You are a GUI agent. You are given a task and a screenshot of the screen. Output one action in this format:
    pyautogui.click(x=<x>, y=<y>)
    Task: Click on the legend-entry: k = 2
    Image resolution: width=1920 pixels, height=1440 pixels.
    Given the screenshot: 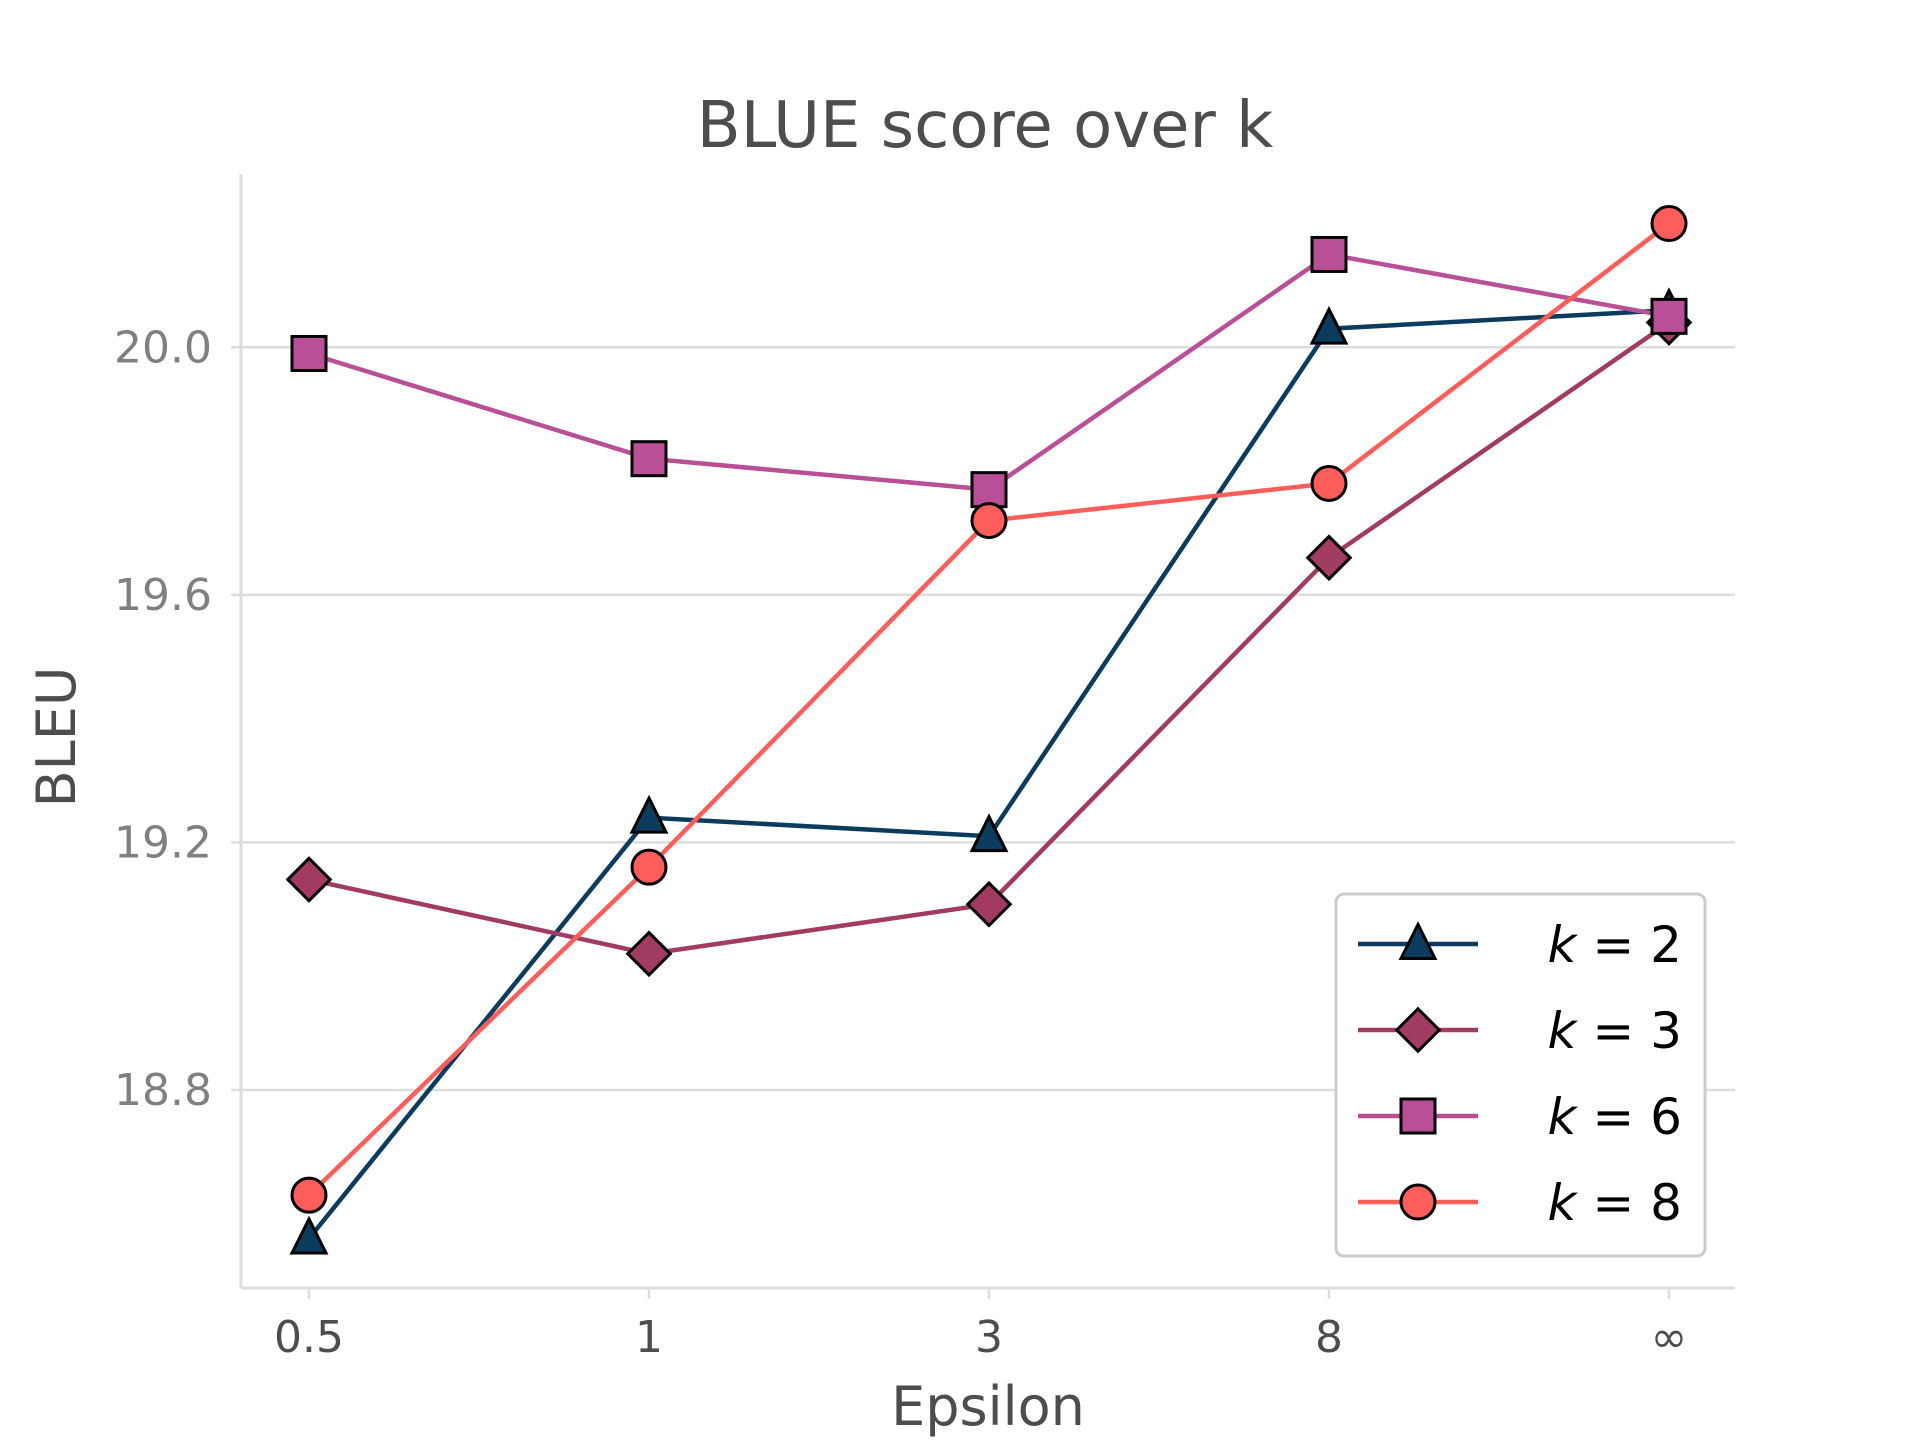 What is the action you would take?
    pyautogui.click(x=1520, y=945)
    